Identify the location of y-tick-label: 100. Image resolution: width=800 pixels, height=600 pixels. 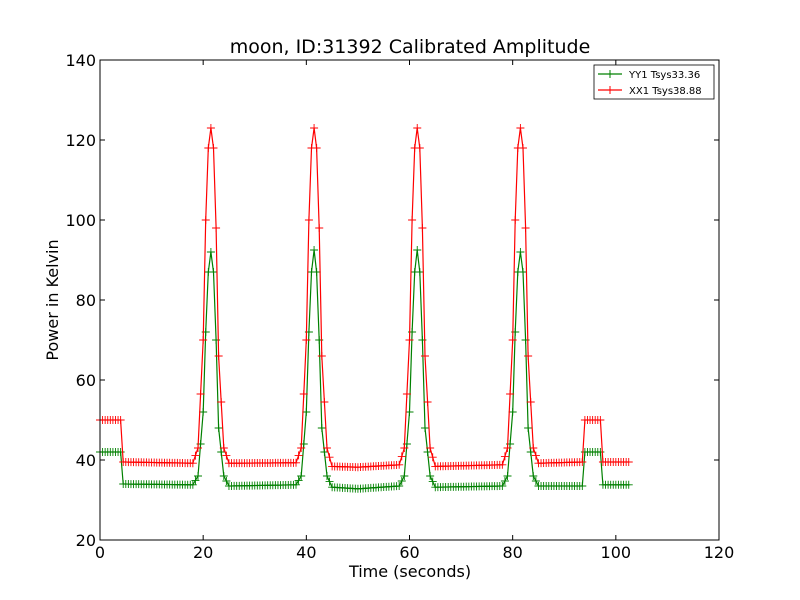
(80, 220).